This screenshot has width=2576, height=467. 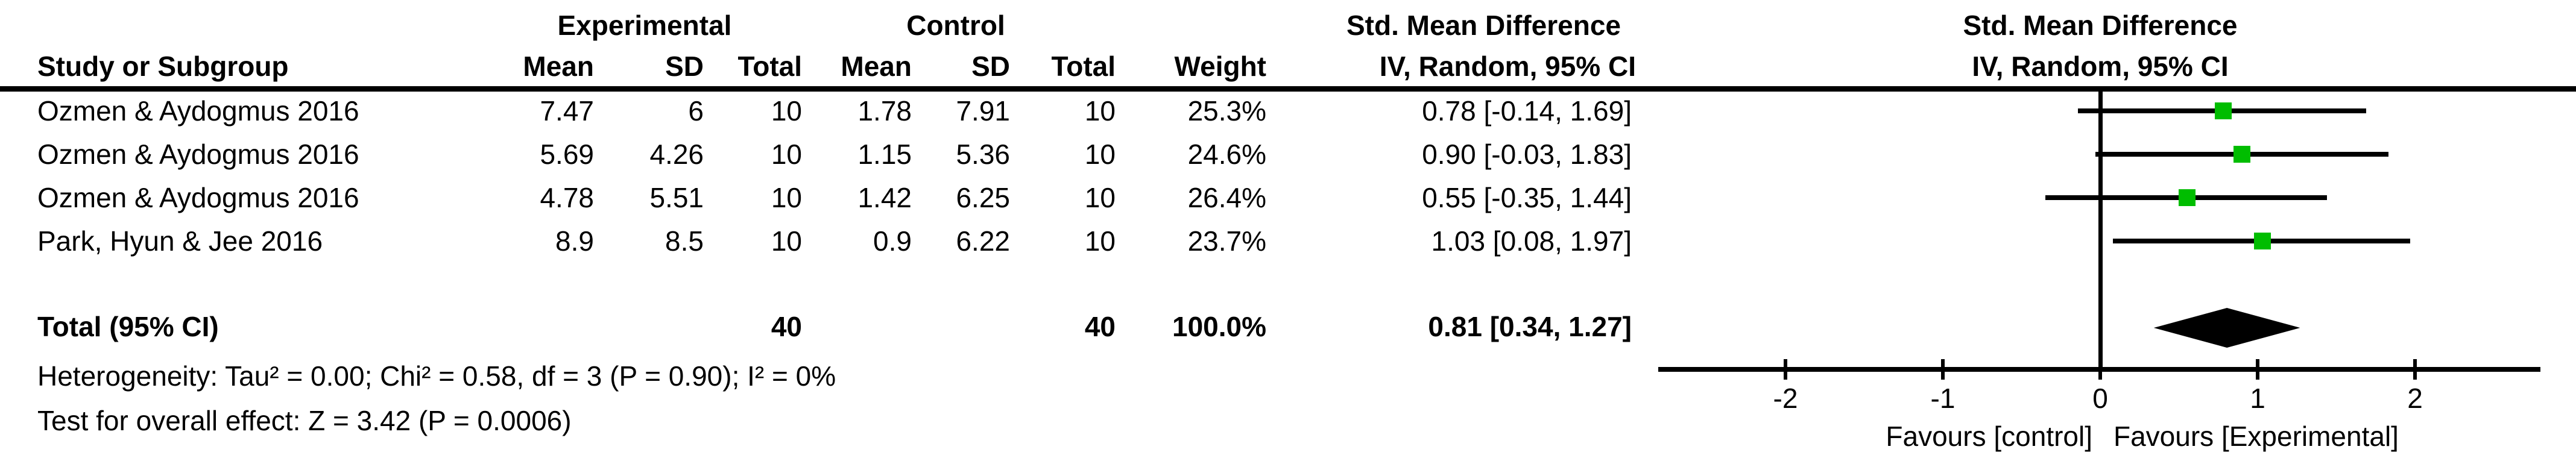 What do you see at coordinates (2100, 66) in the screenshot?
I see `header-smd-plot-method: IV, Random, 95% CI` at bounding box center [2100, 66].